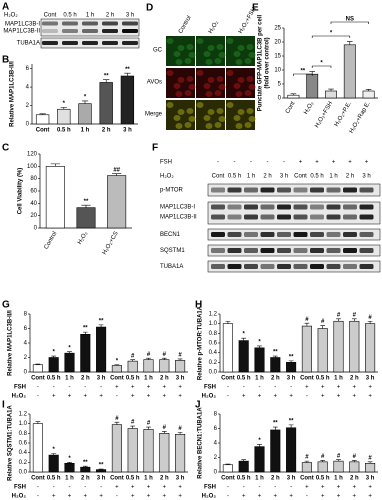 The width and height of the screenshot is (382, 500). Describe the element at coordinates (177, 208) in the screenshot. I see `blot-row-label: MAP1LC3B-I` at that location.